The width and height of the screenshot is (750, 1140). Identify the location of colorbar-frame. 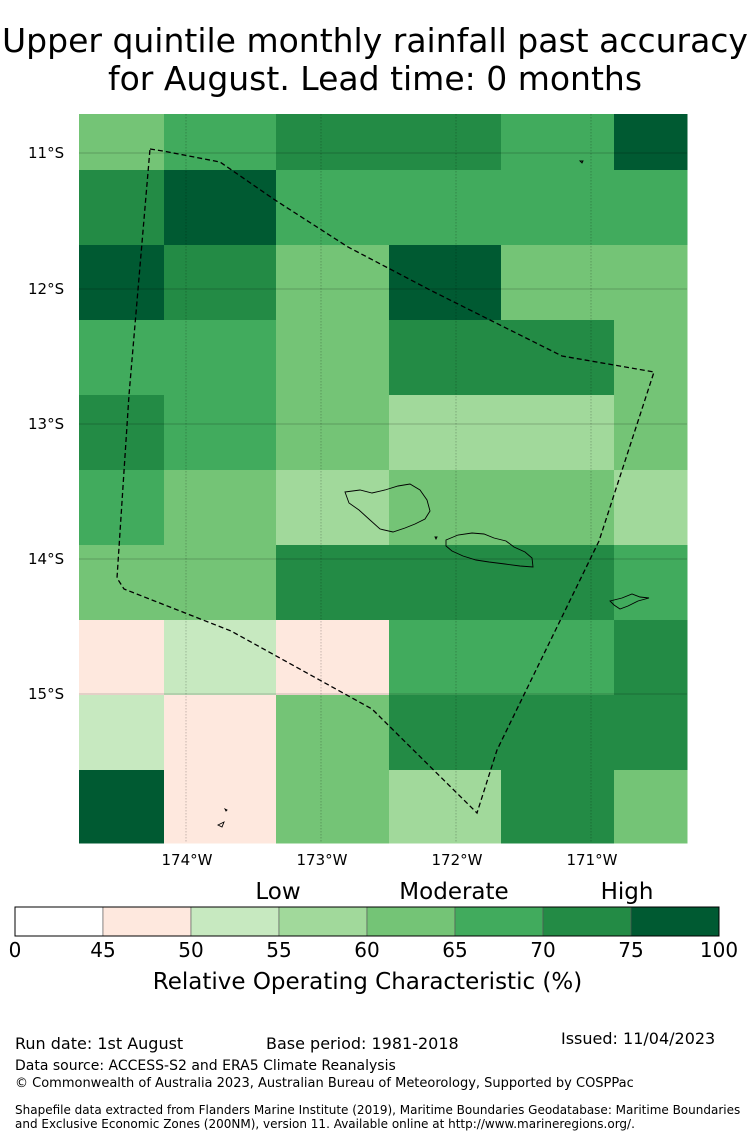
(367, 921).